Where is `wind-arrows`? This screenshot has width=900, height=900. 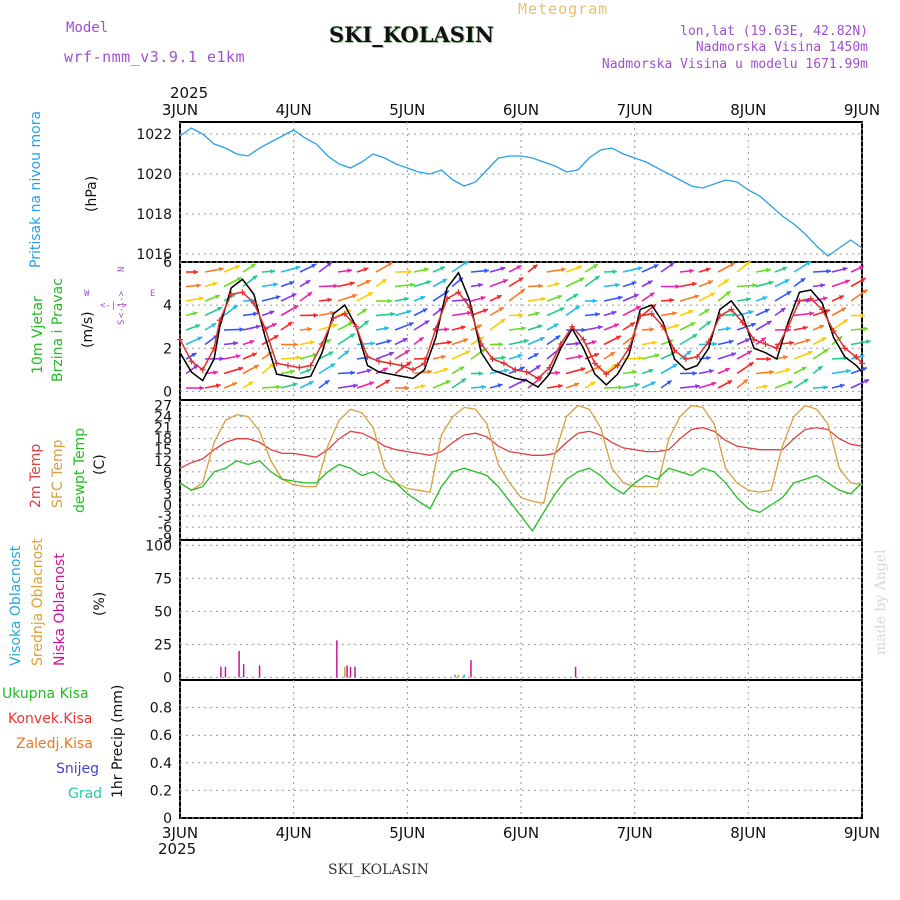
wind-arrows is located at coordinates (528, 325).